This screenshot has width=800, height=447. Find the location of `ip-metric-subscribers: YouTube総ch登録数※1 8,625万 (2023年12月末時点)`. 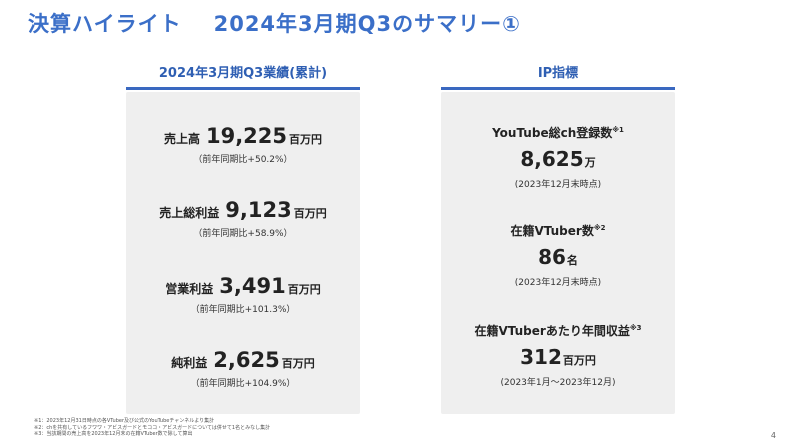

ip-metric-subscribers: YouTube総ch登録数※1 8,625万 (2023年12月末時点) is located at coordinates (558, 157).